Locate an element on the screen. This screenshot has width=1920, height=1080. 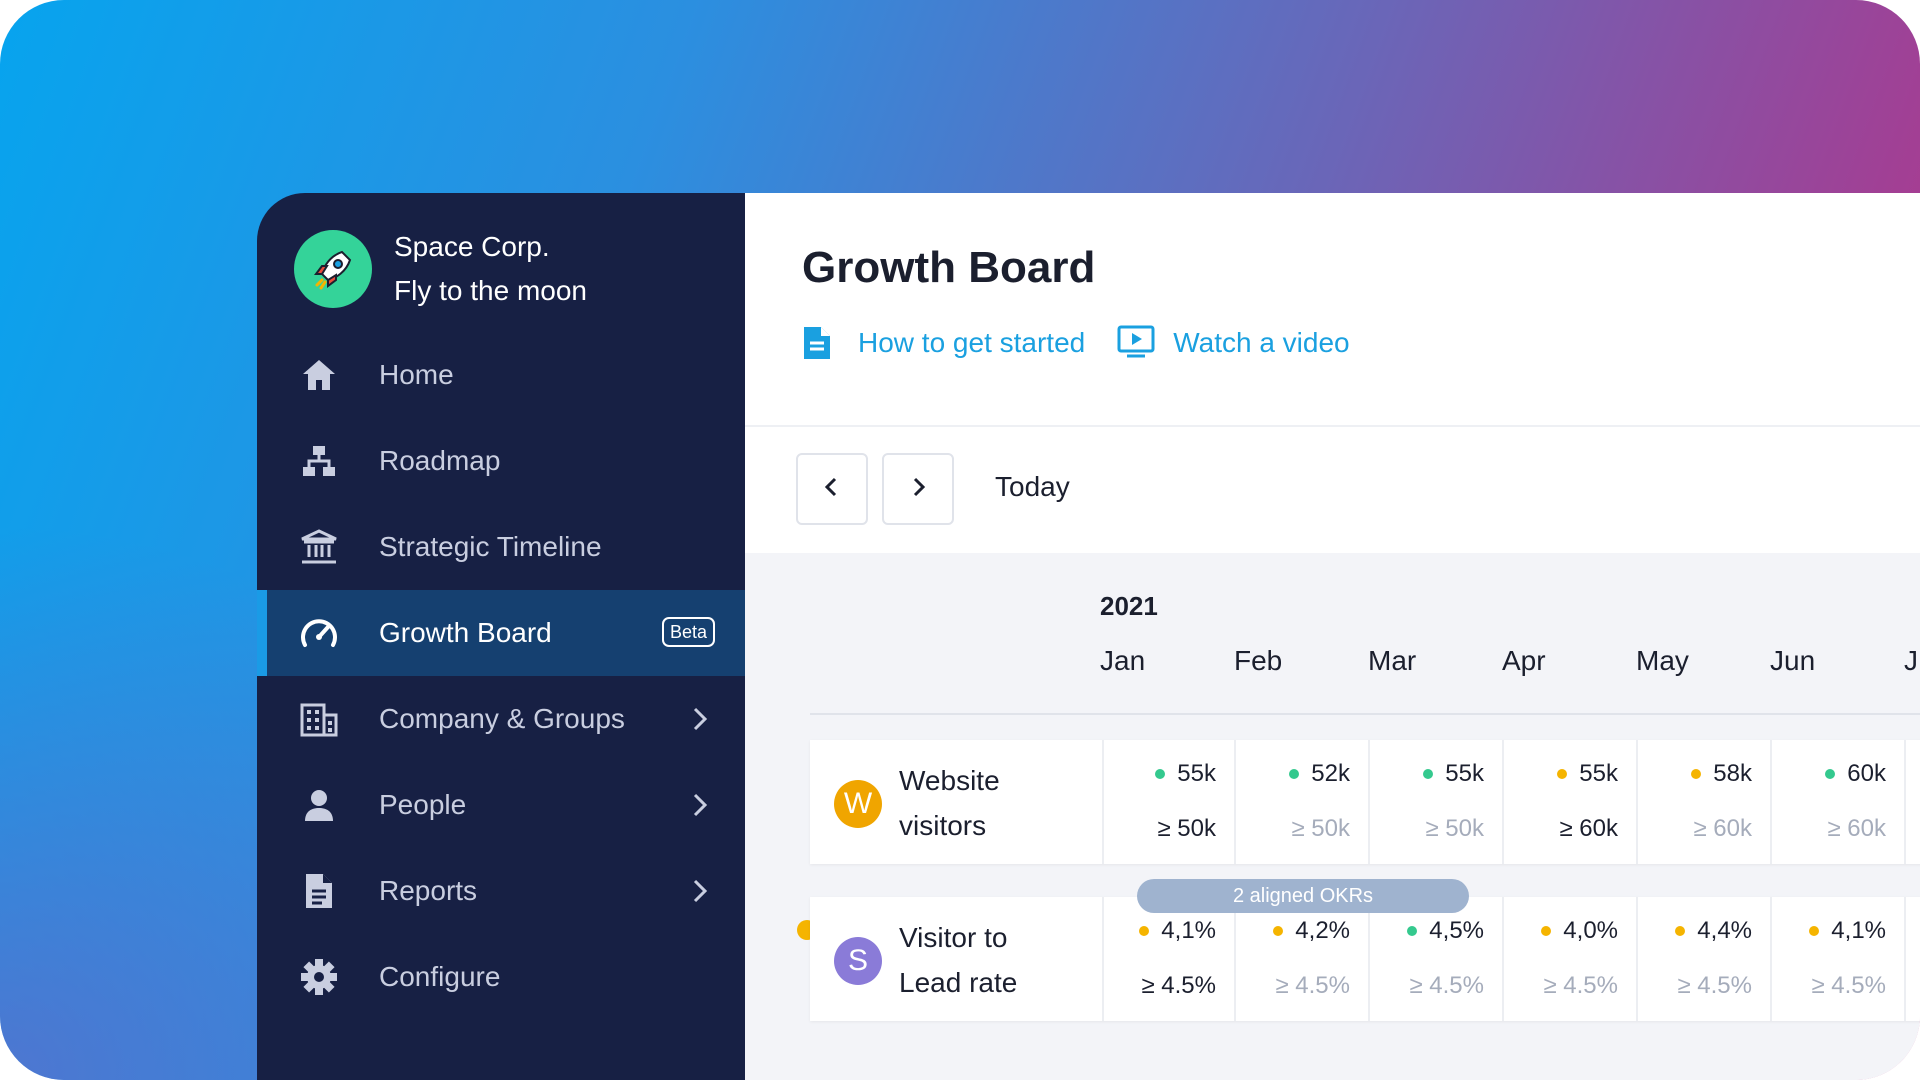
sidebar-item-configure: Configure is located at coordinates (501, 977).